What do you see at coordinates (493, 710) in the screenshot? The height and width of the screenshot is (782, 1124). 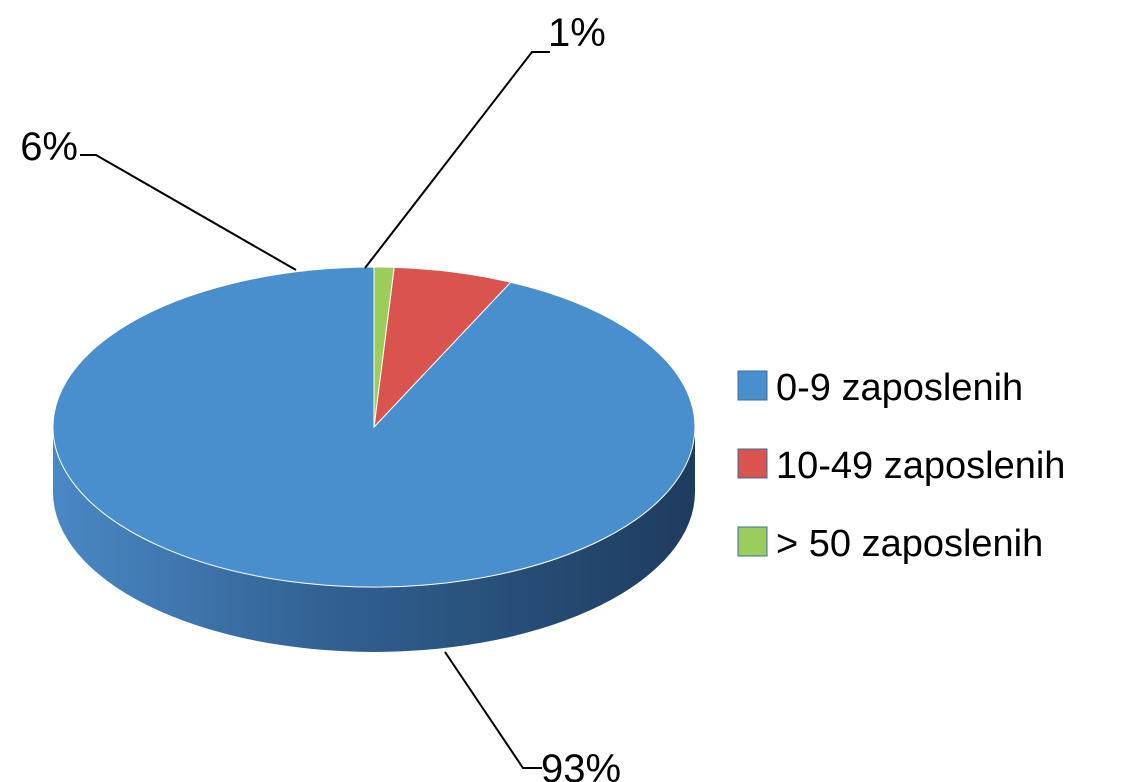 I see `leader-line-0-9-zaposlenih` at bounding box center [493, 710].